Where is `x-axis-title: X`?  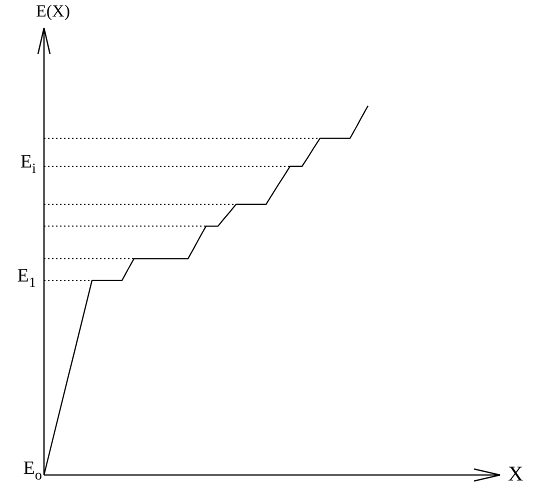 x-axis-title: X is located at coordinates (516, 474).